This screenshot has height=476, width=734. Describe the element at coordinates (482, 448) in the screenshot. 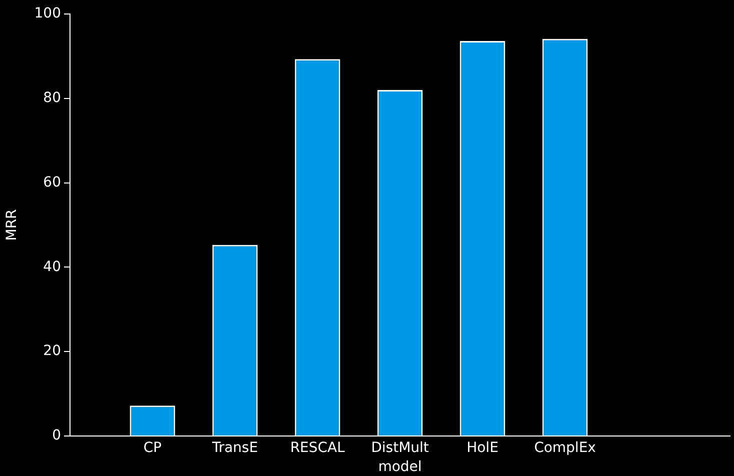

I see `x-tick-label: HolE` at that location.